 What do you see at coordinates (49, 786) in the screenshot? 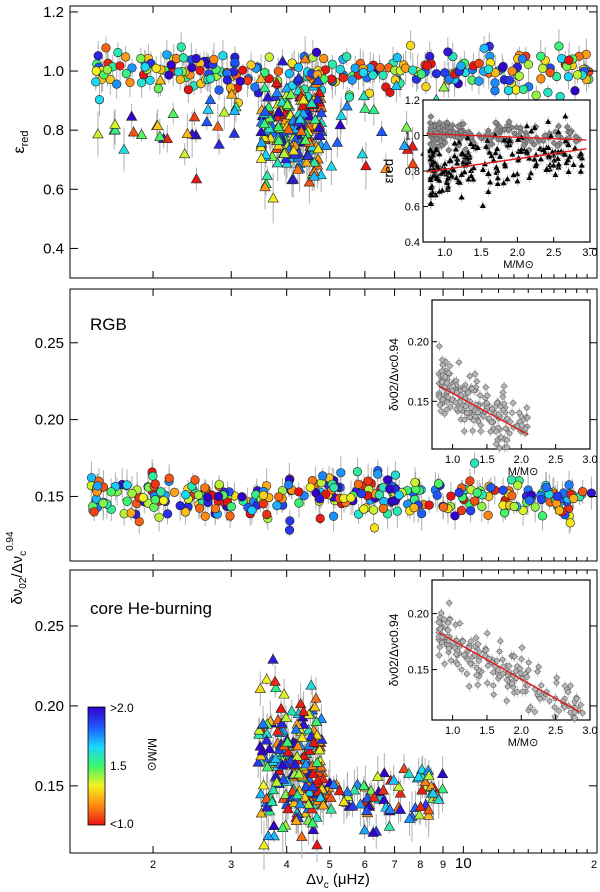
I see `y-tick-label: 0.15` at bounding box center [49, 786].